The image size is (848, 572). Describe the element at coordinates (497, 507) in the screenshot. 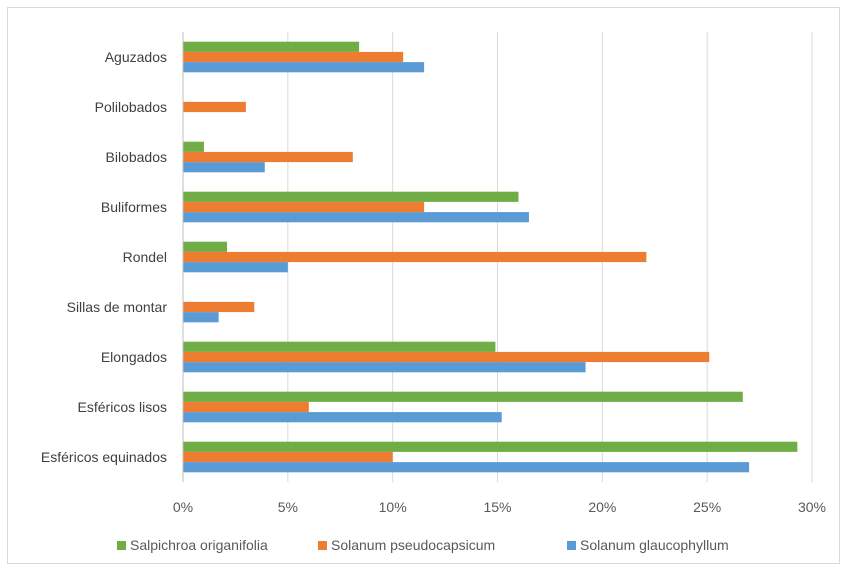

I see `x-tick-label: 15%` at that location.